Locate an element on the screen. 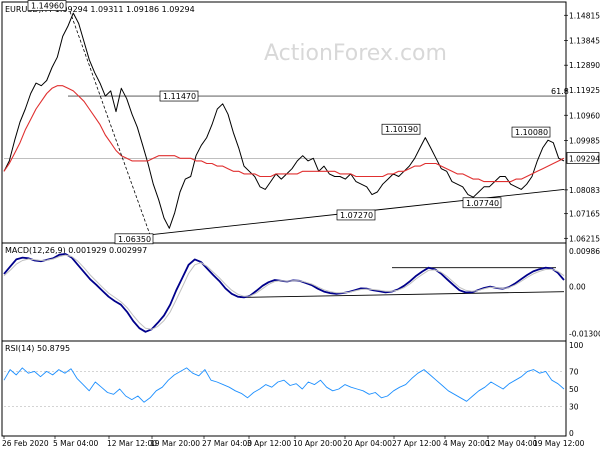 This screenshot has height=450, width=600. x-tick-label: 19 Mar 20:00 is located at coordinates (175, 443).